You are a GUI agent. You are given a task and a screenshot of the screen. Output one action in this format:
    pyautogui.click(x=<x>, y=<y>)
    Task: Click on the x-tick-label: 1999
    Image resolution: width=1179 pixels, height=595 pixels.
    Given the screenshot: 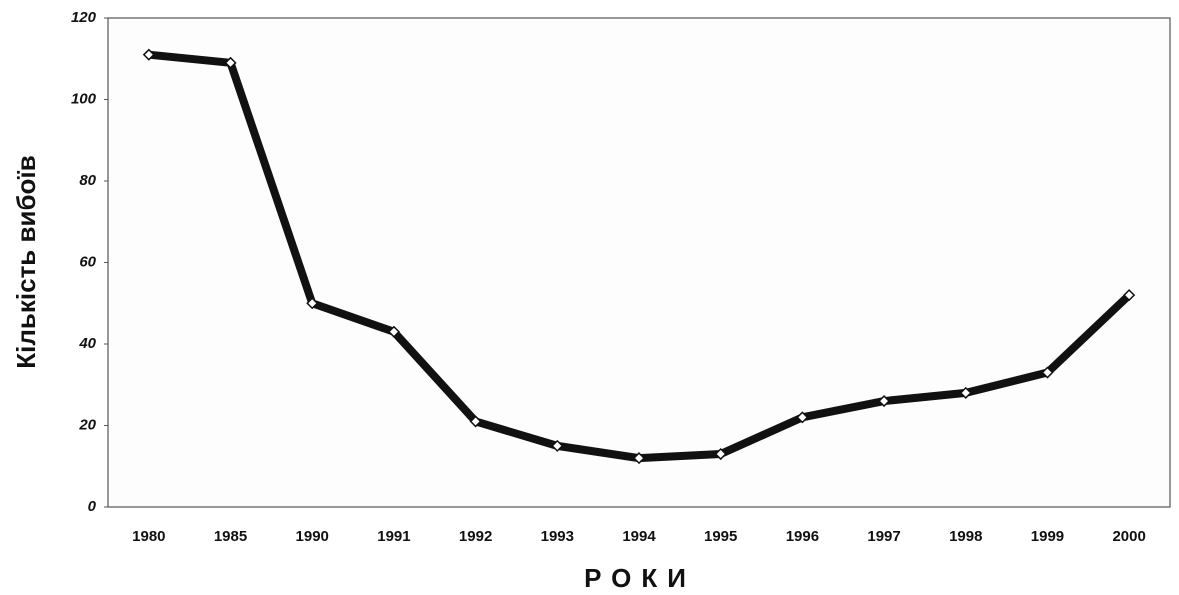 What is the action you would take?
    pyautogui.click(x=1047, y=536)
    